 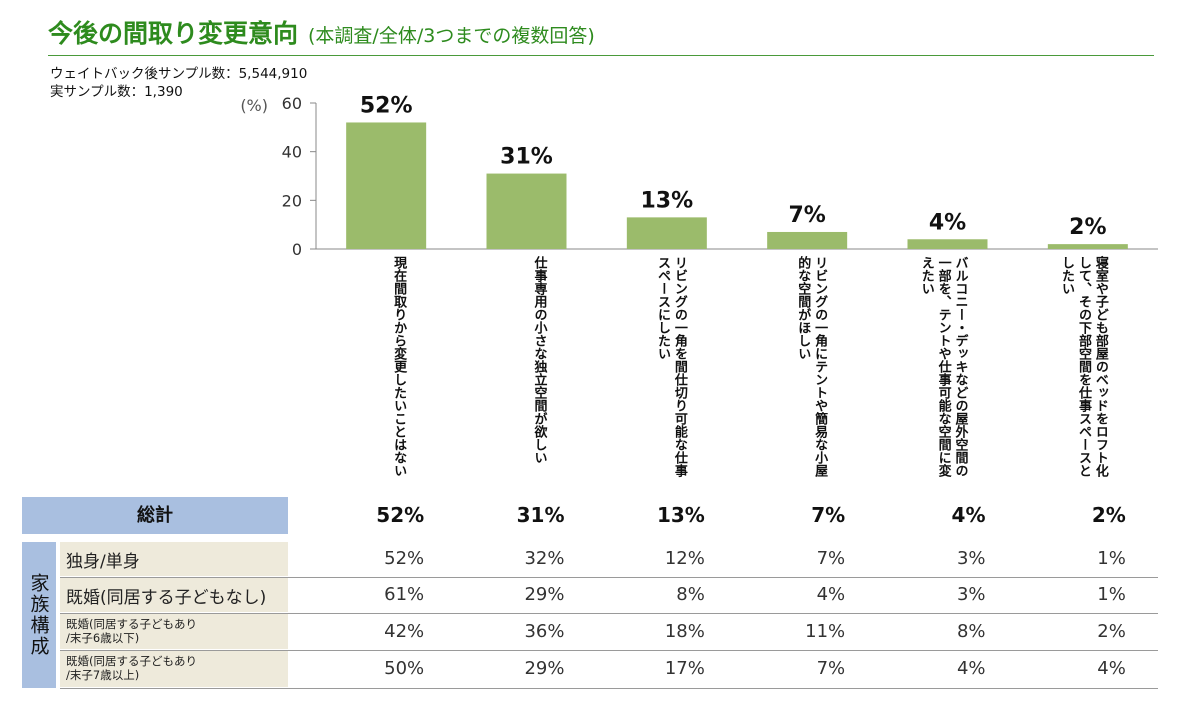 What do you see at coordinates (292, 200) in the screenshot?
I see `y-tick-label: 20` at bounding box center [292, 200].